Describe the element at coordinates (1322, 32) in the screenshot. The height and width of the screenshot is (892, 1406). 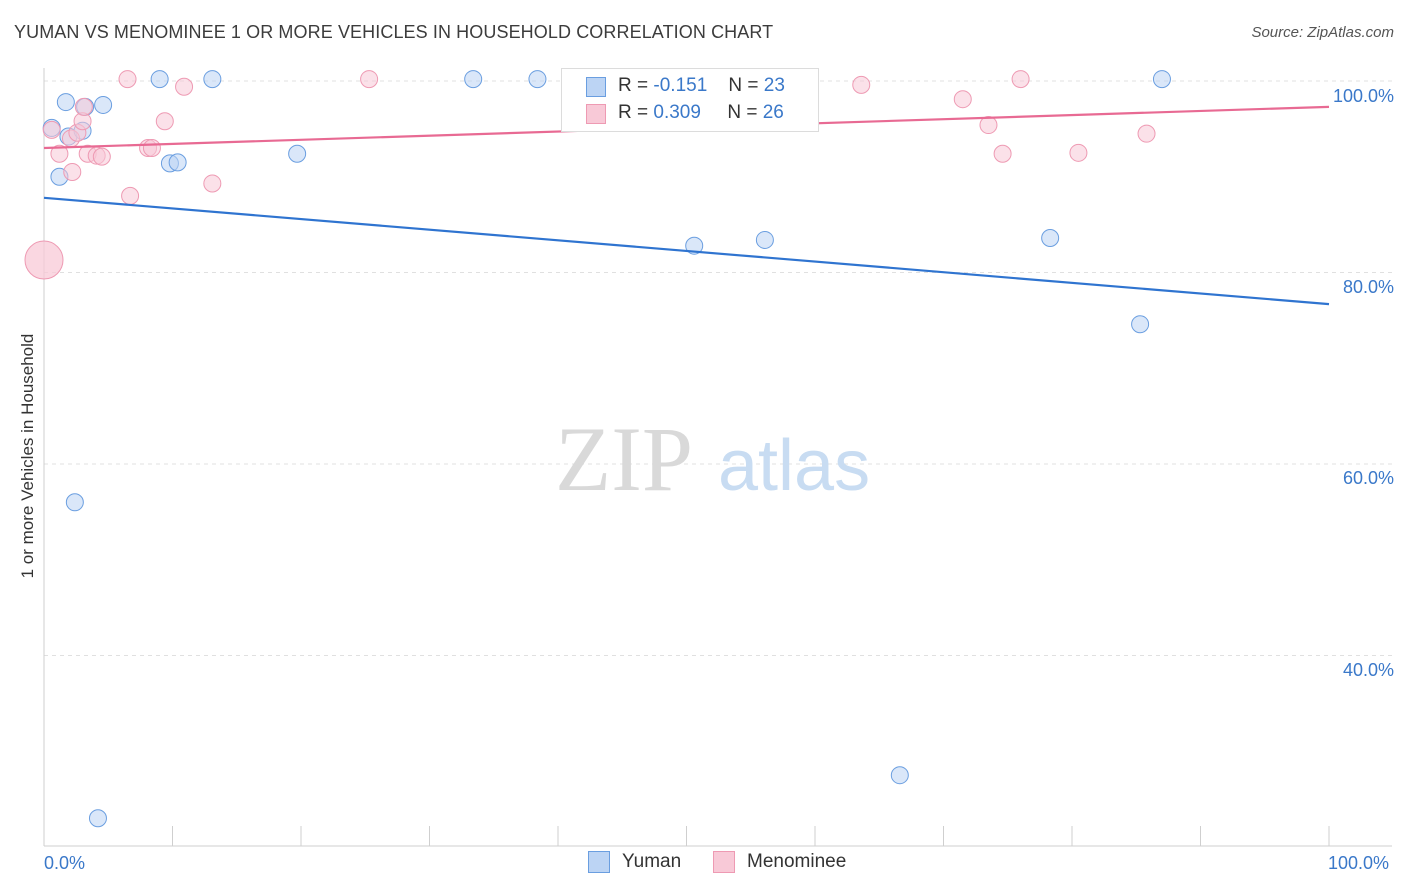
I see `source-label: Source: ZipAtlas.com` at that location.